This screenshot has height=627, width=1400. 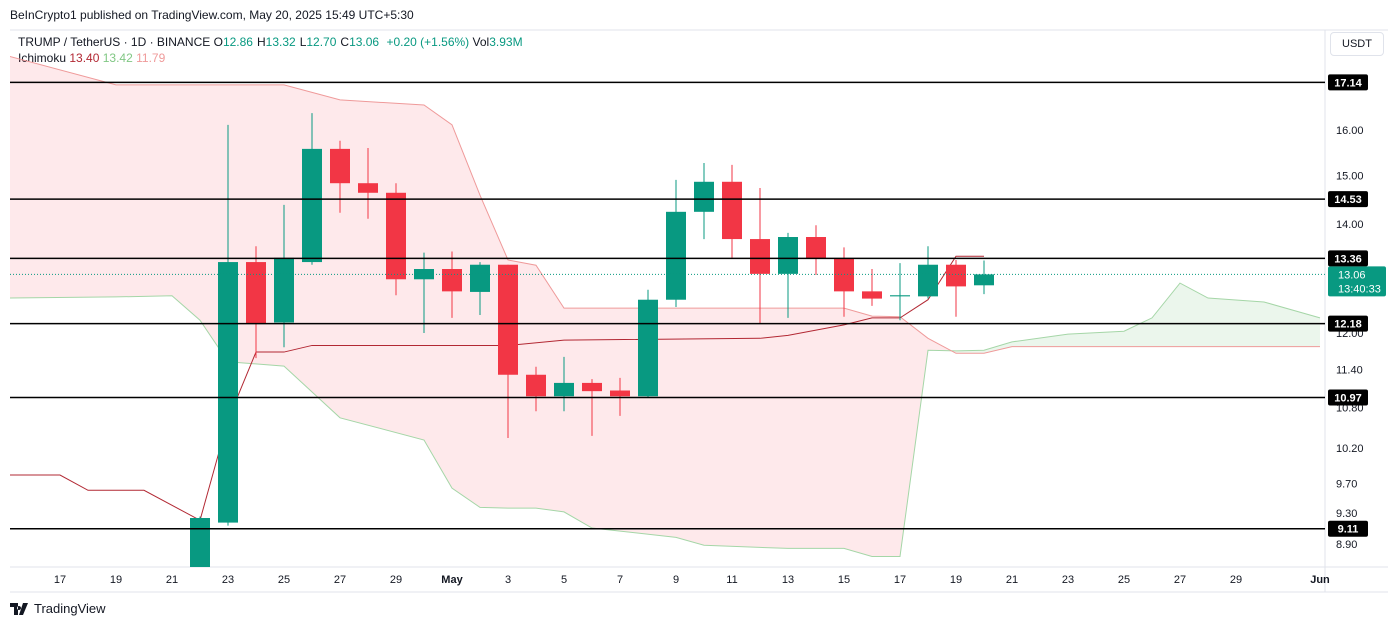 What do you see at coordinates (280, 42) in the screenshot?
I see `ohlc-value: 13.32` at bounding box center [280, 42].